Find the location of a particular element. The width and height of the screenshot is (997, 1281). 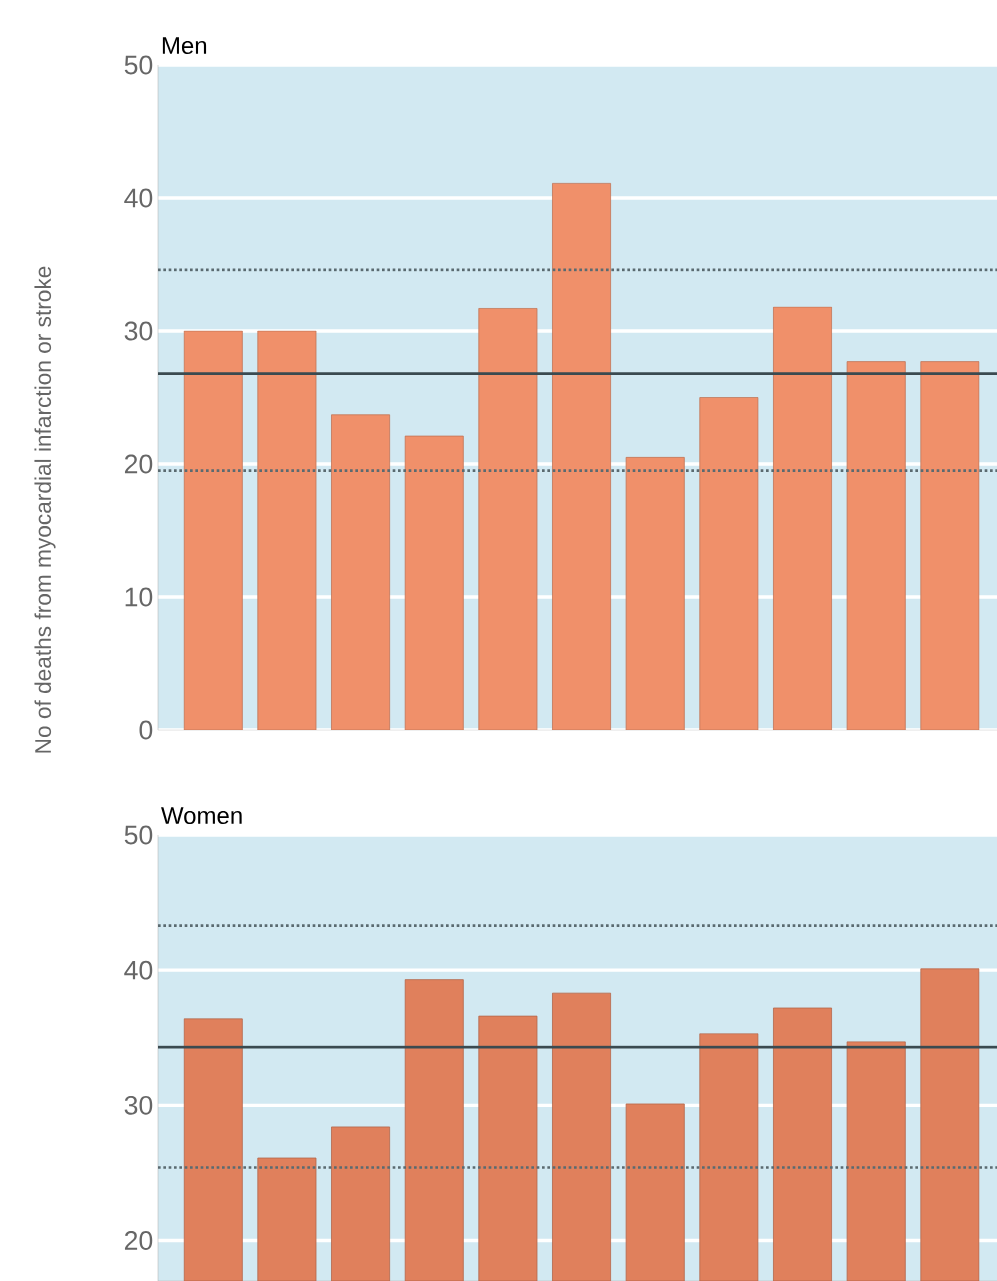

y-tick-label: 10 is located at coordinates (139, 597).